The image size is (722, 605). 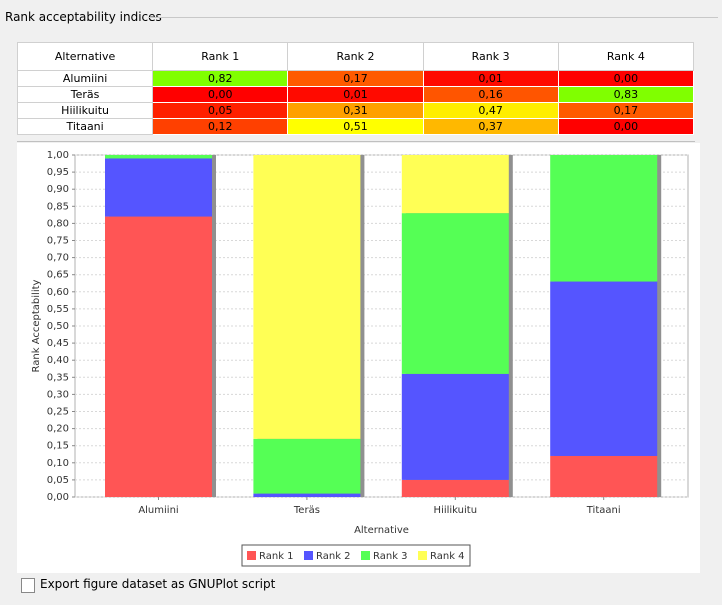 I want to click on y-tick-label: 0,80, so click(x=58, y=223).